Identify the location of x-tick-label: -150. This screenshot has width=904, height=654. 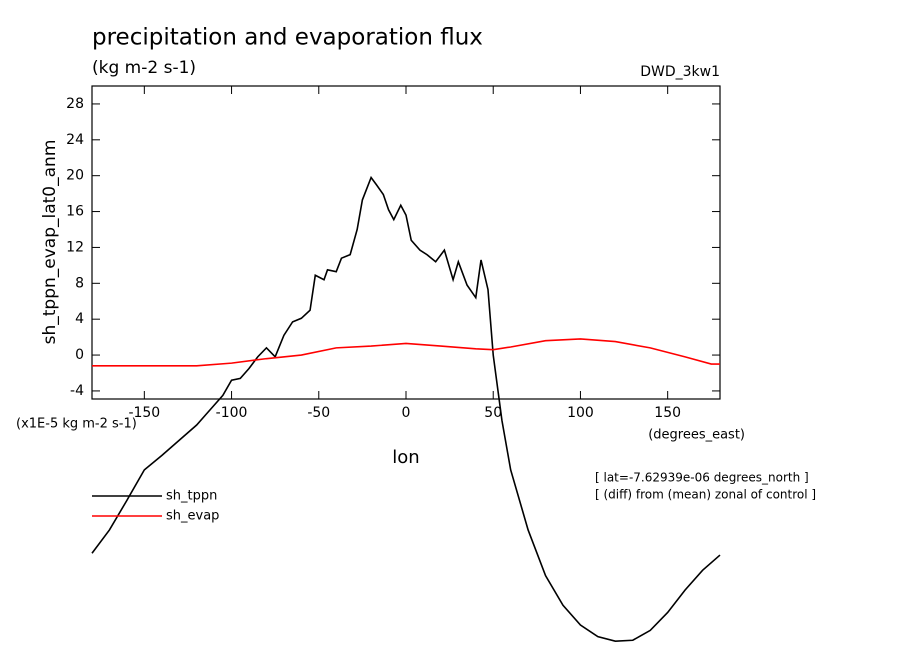
(144, 413).